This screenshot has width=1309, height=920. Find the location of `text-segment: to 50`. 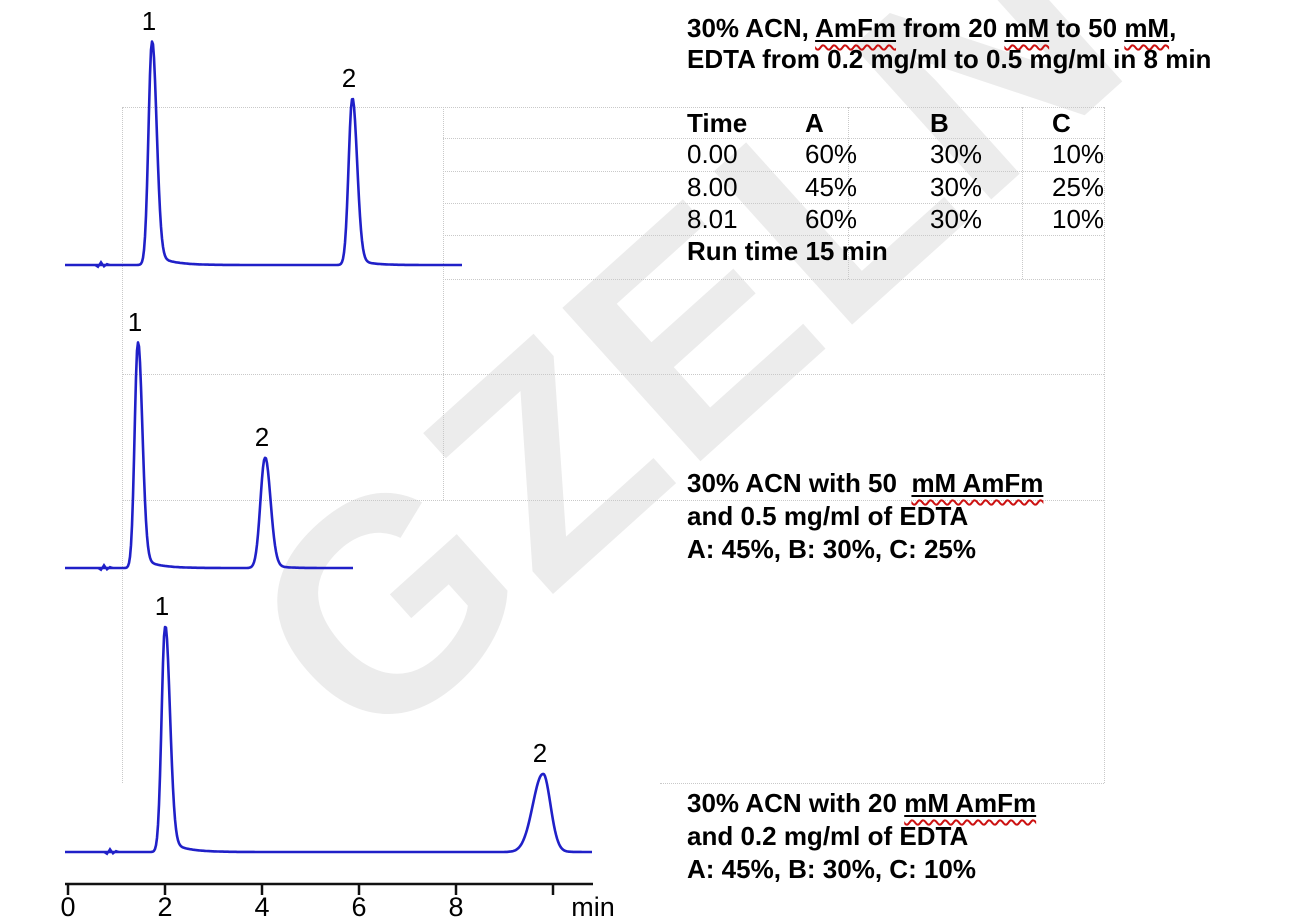

text-segment: to 50 is located at coordinates (1087, 28).